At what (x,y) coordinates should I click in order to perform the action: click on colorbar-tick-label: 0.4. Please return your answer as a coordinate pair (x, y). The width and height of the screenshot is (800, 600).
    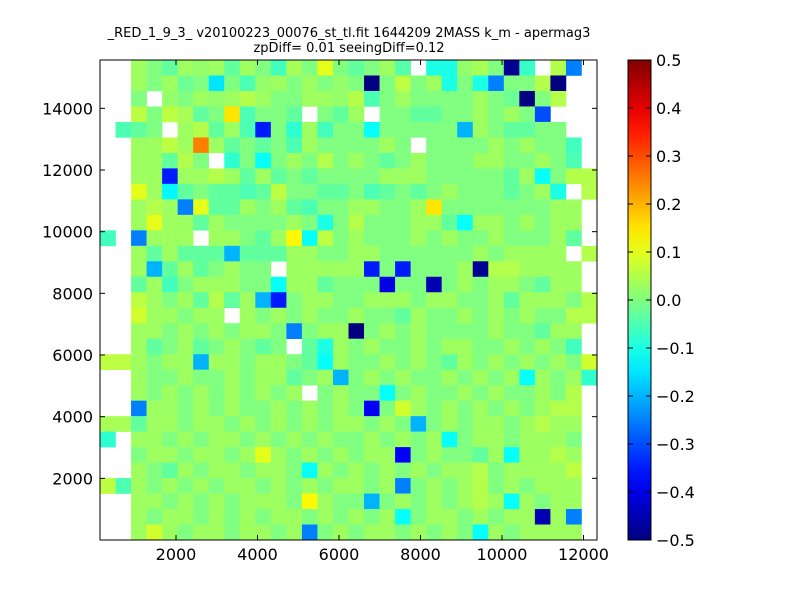
    Looking at the image, I should click on (668, 108).